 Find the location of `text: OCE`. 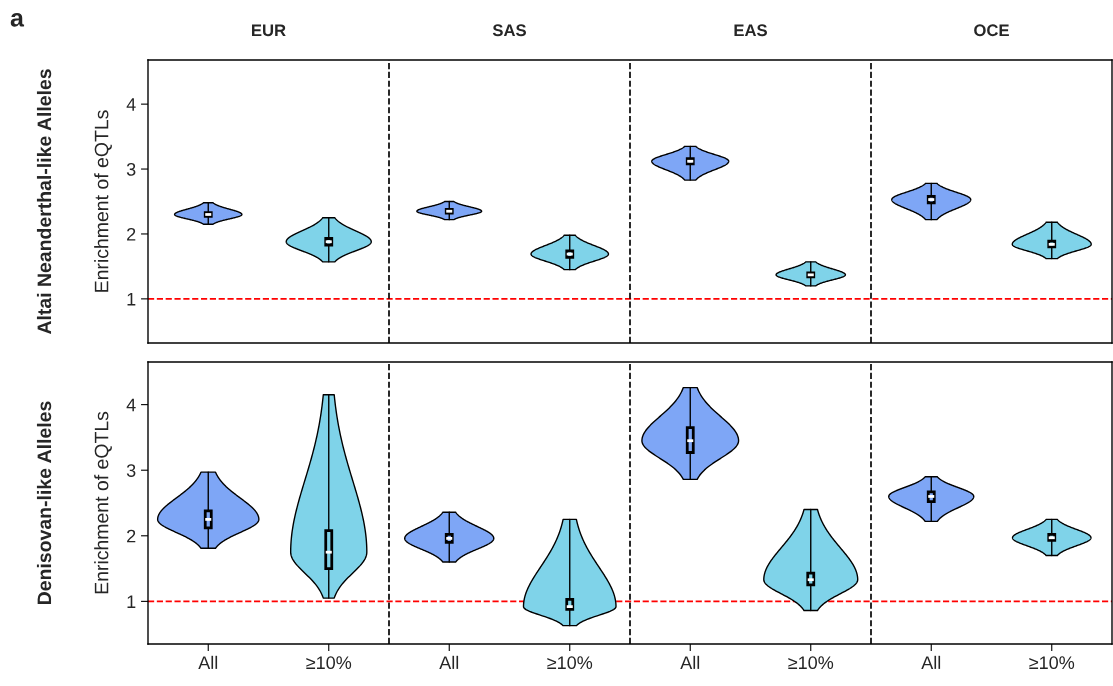

text: OCE is located at coordinates (991, 30).